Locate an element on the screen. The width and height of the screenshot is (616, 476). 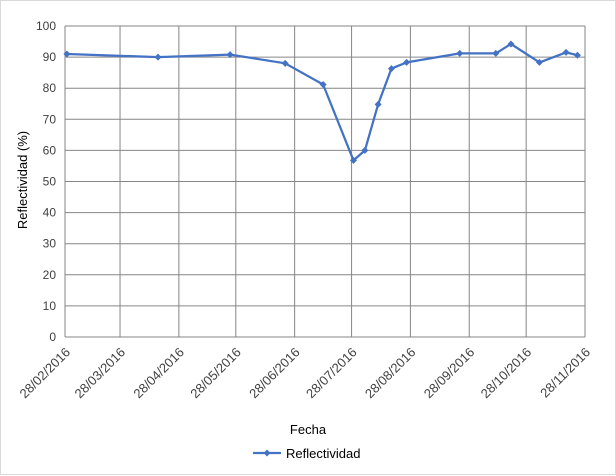
legend-marker-icon is located at coordinates (267, 453).